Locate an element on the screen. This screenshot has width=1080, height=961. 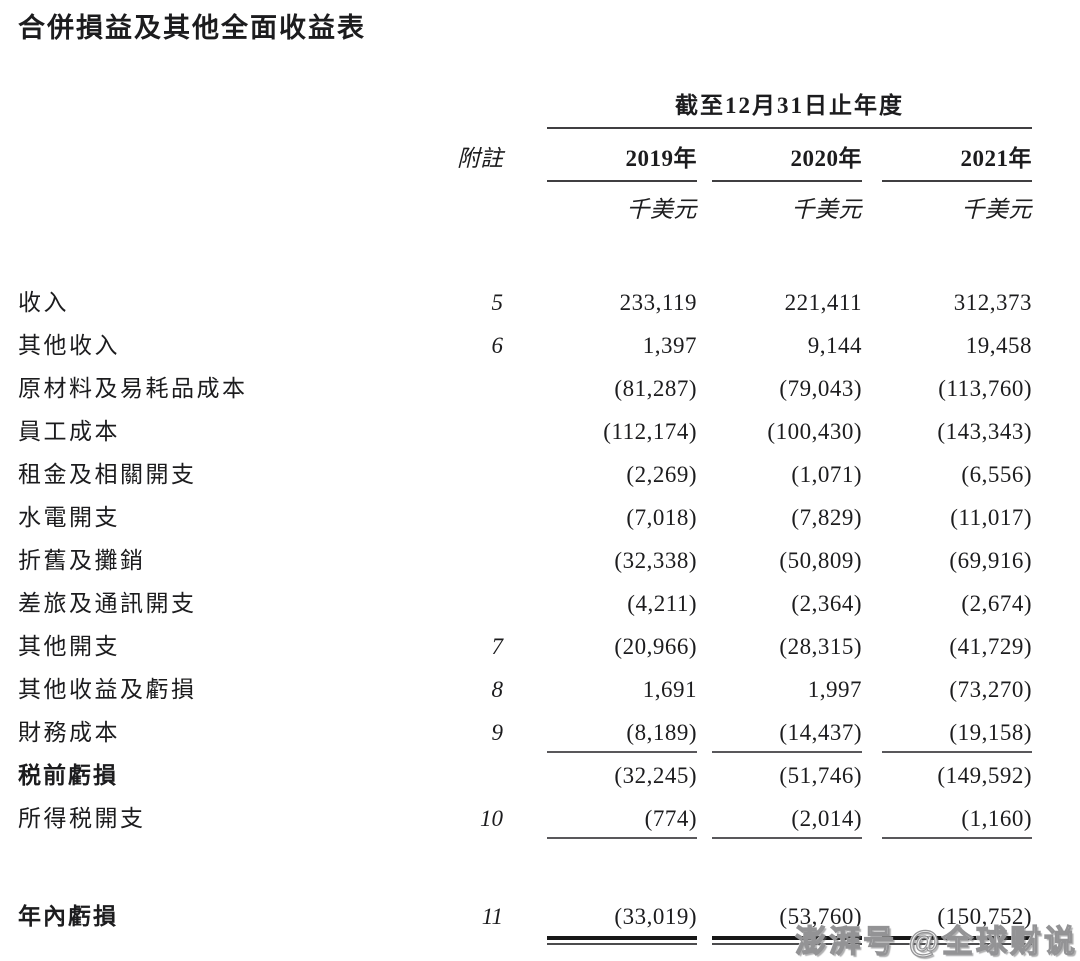
row-value-2019: (7,018) is located at coordinates (661, 517).